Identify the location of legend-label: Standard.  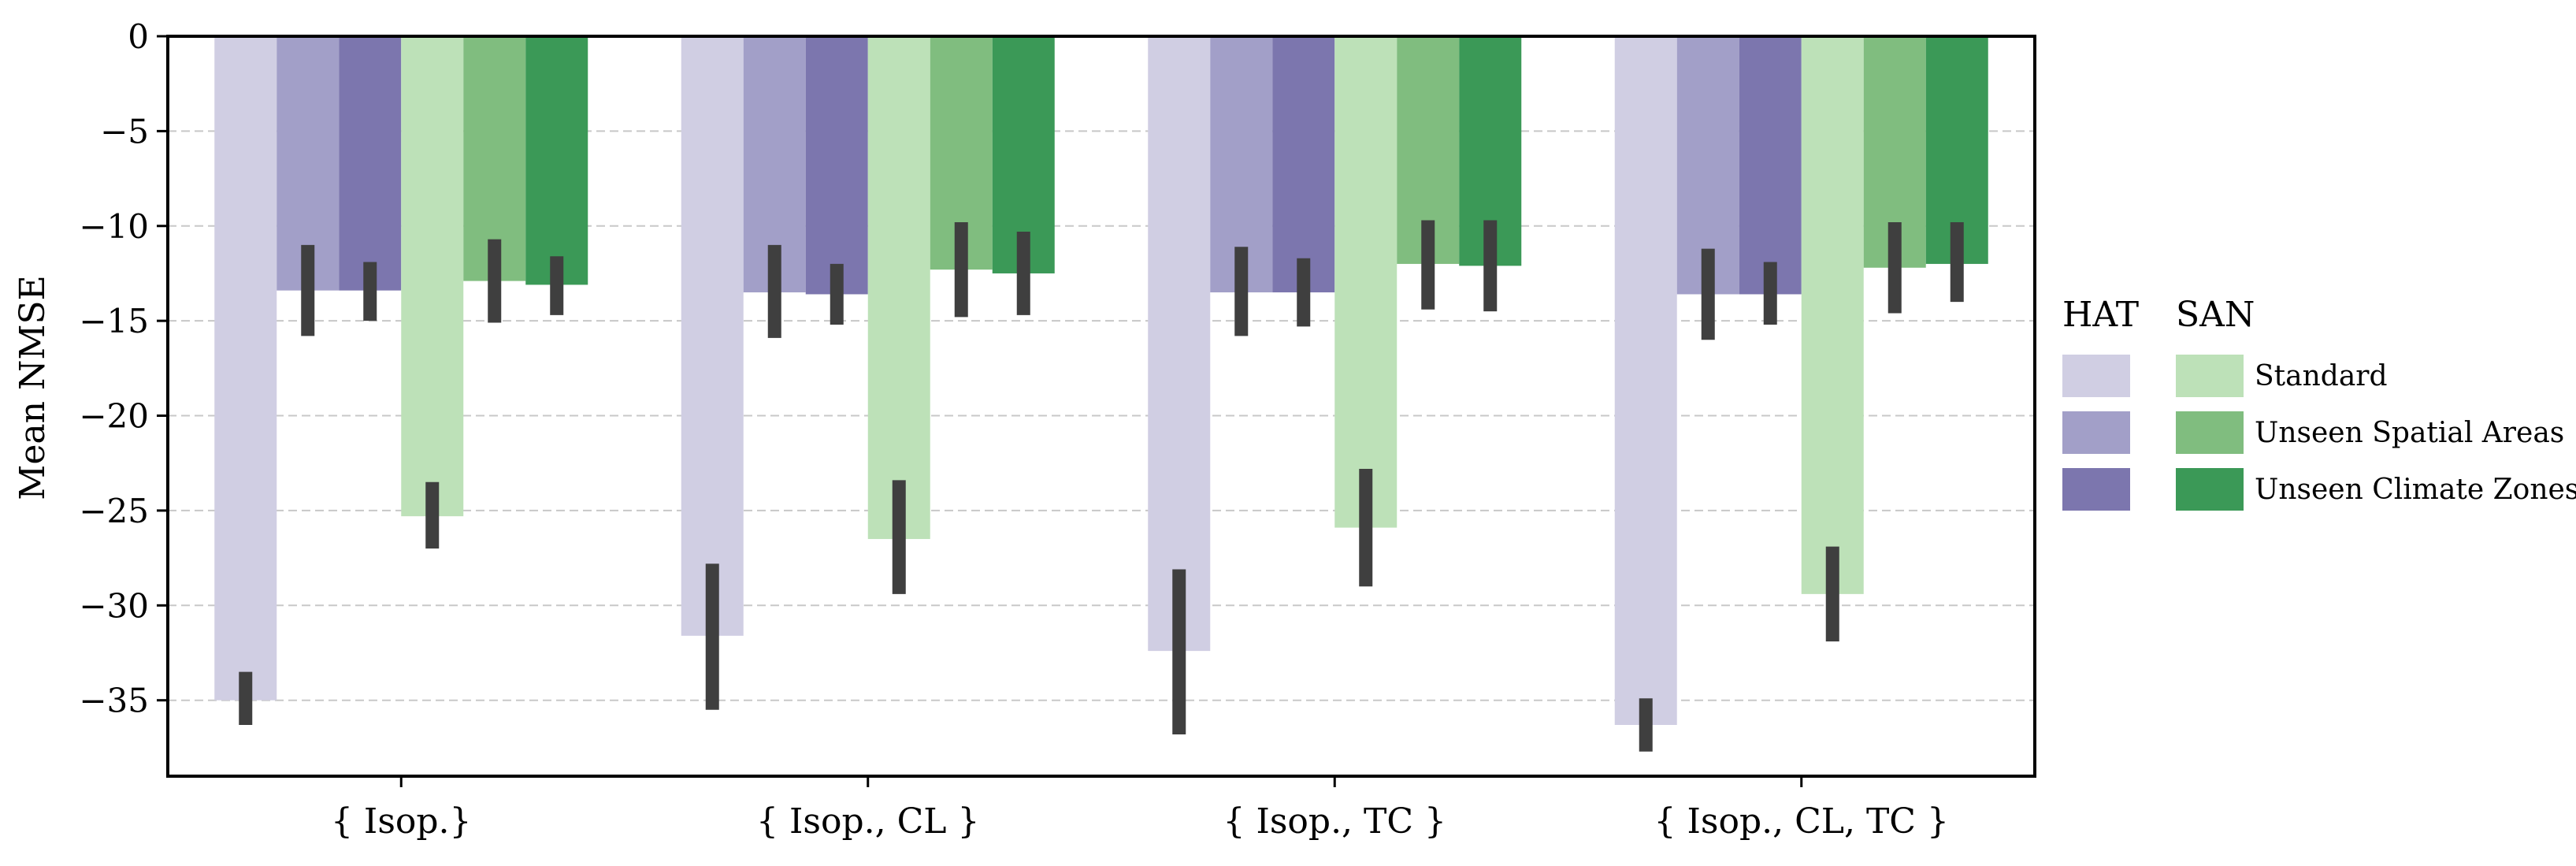
(2321, 376).